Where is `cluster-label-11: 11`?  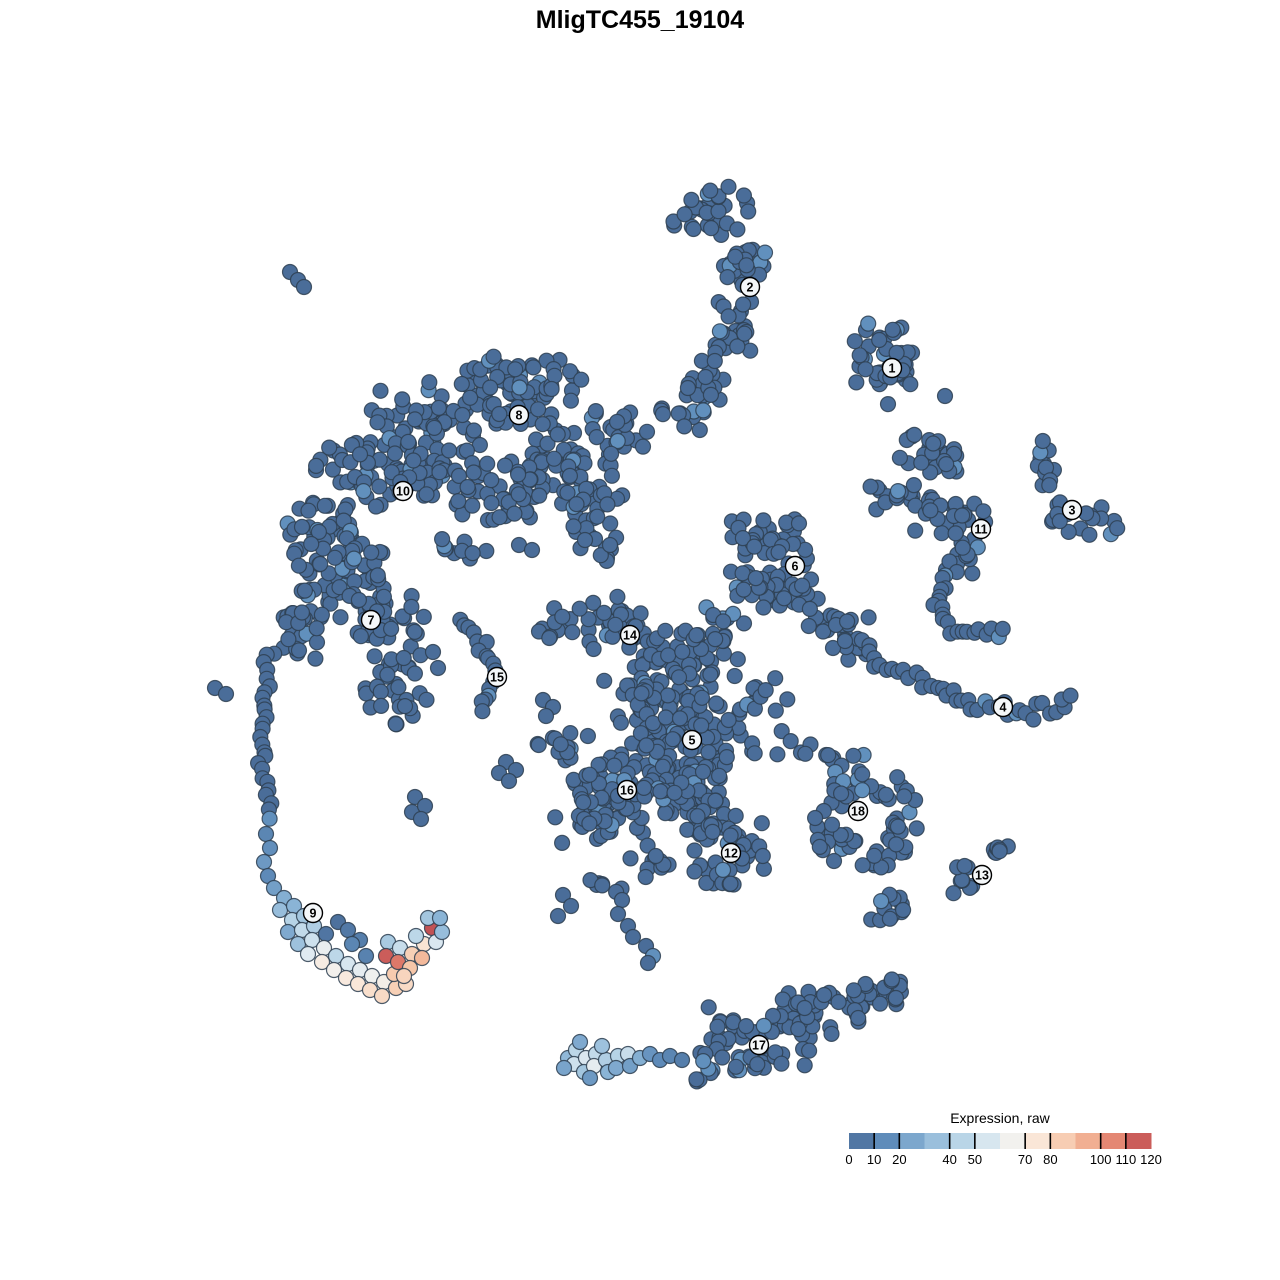 cluster-label-11: 11 is located at coordinates (981, 529).